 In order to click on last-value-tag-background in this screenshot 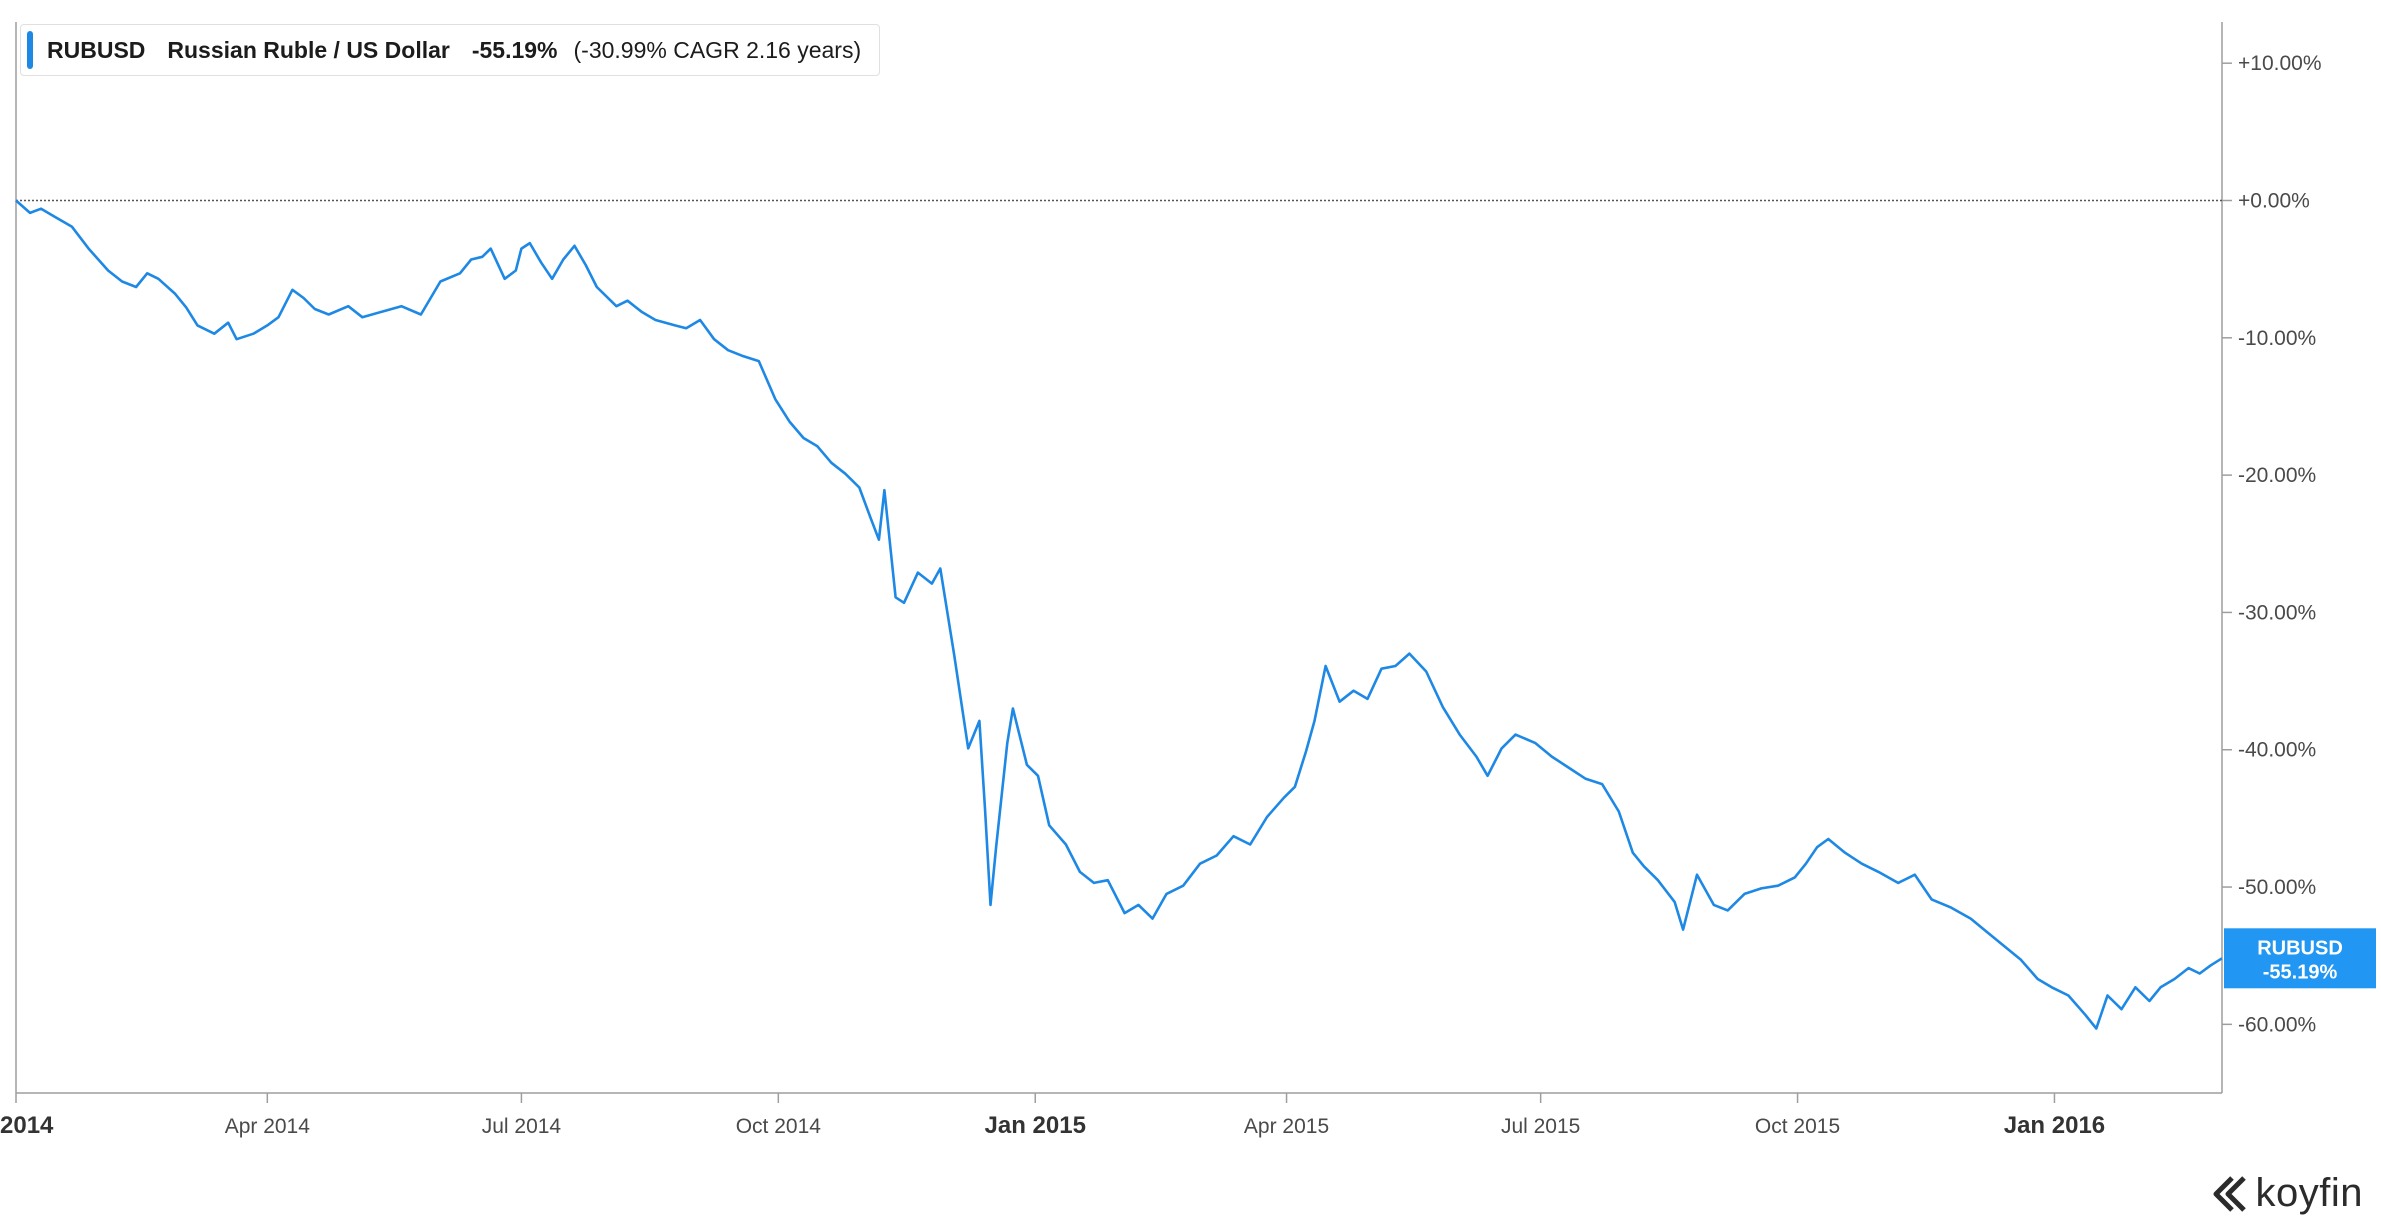, I will do `click(2300, 958)`.